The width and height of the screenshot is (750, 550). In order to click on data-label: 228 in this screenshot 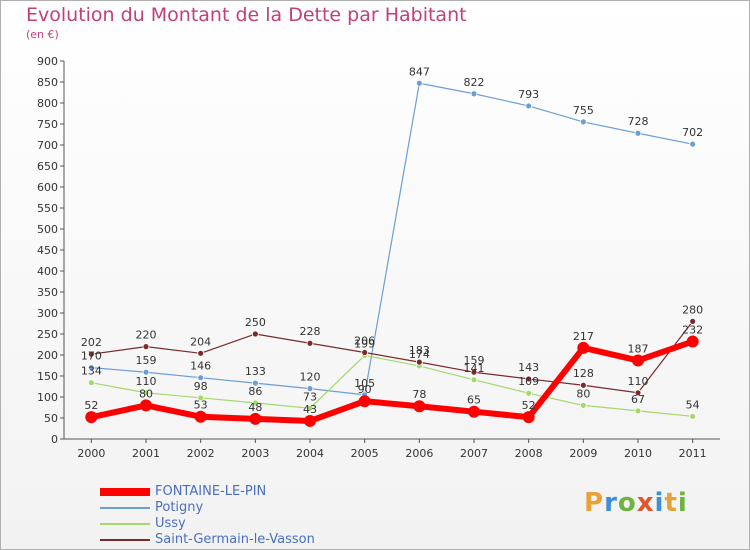, I will do `click(310, 331)`.